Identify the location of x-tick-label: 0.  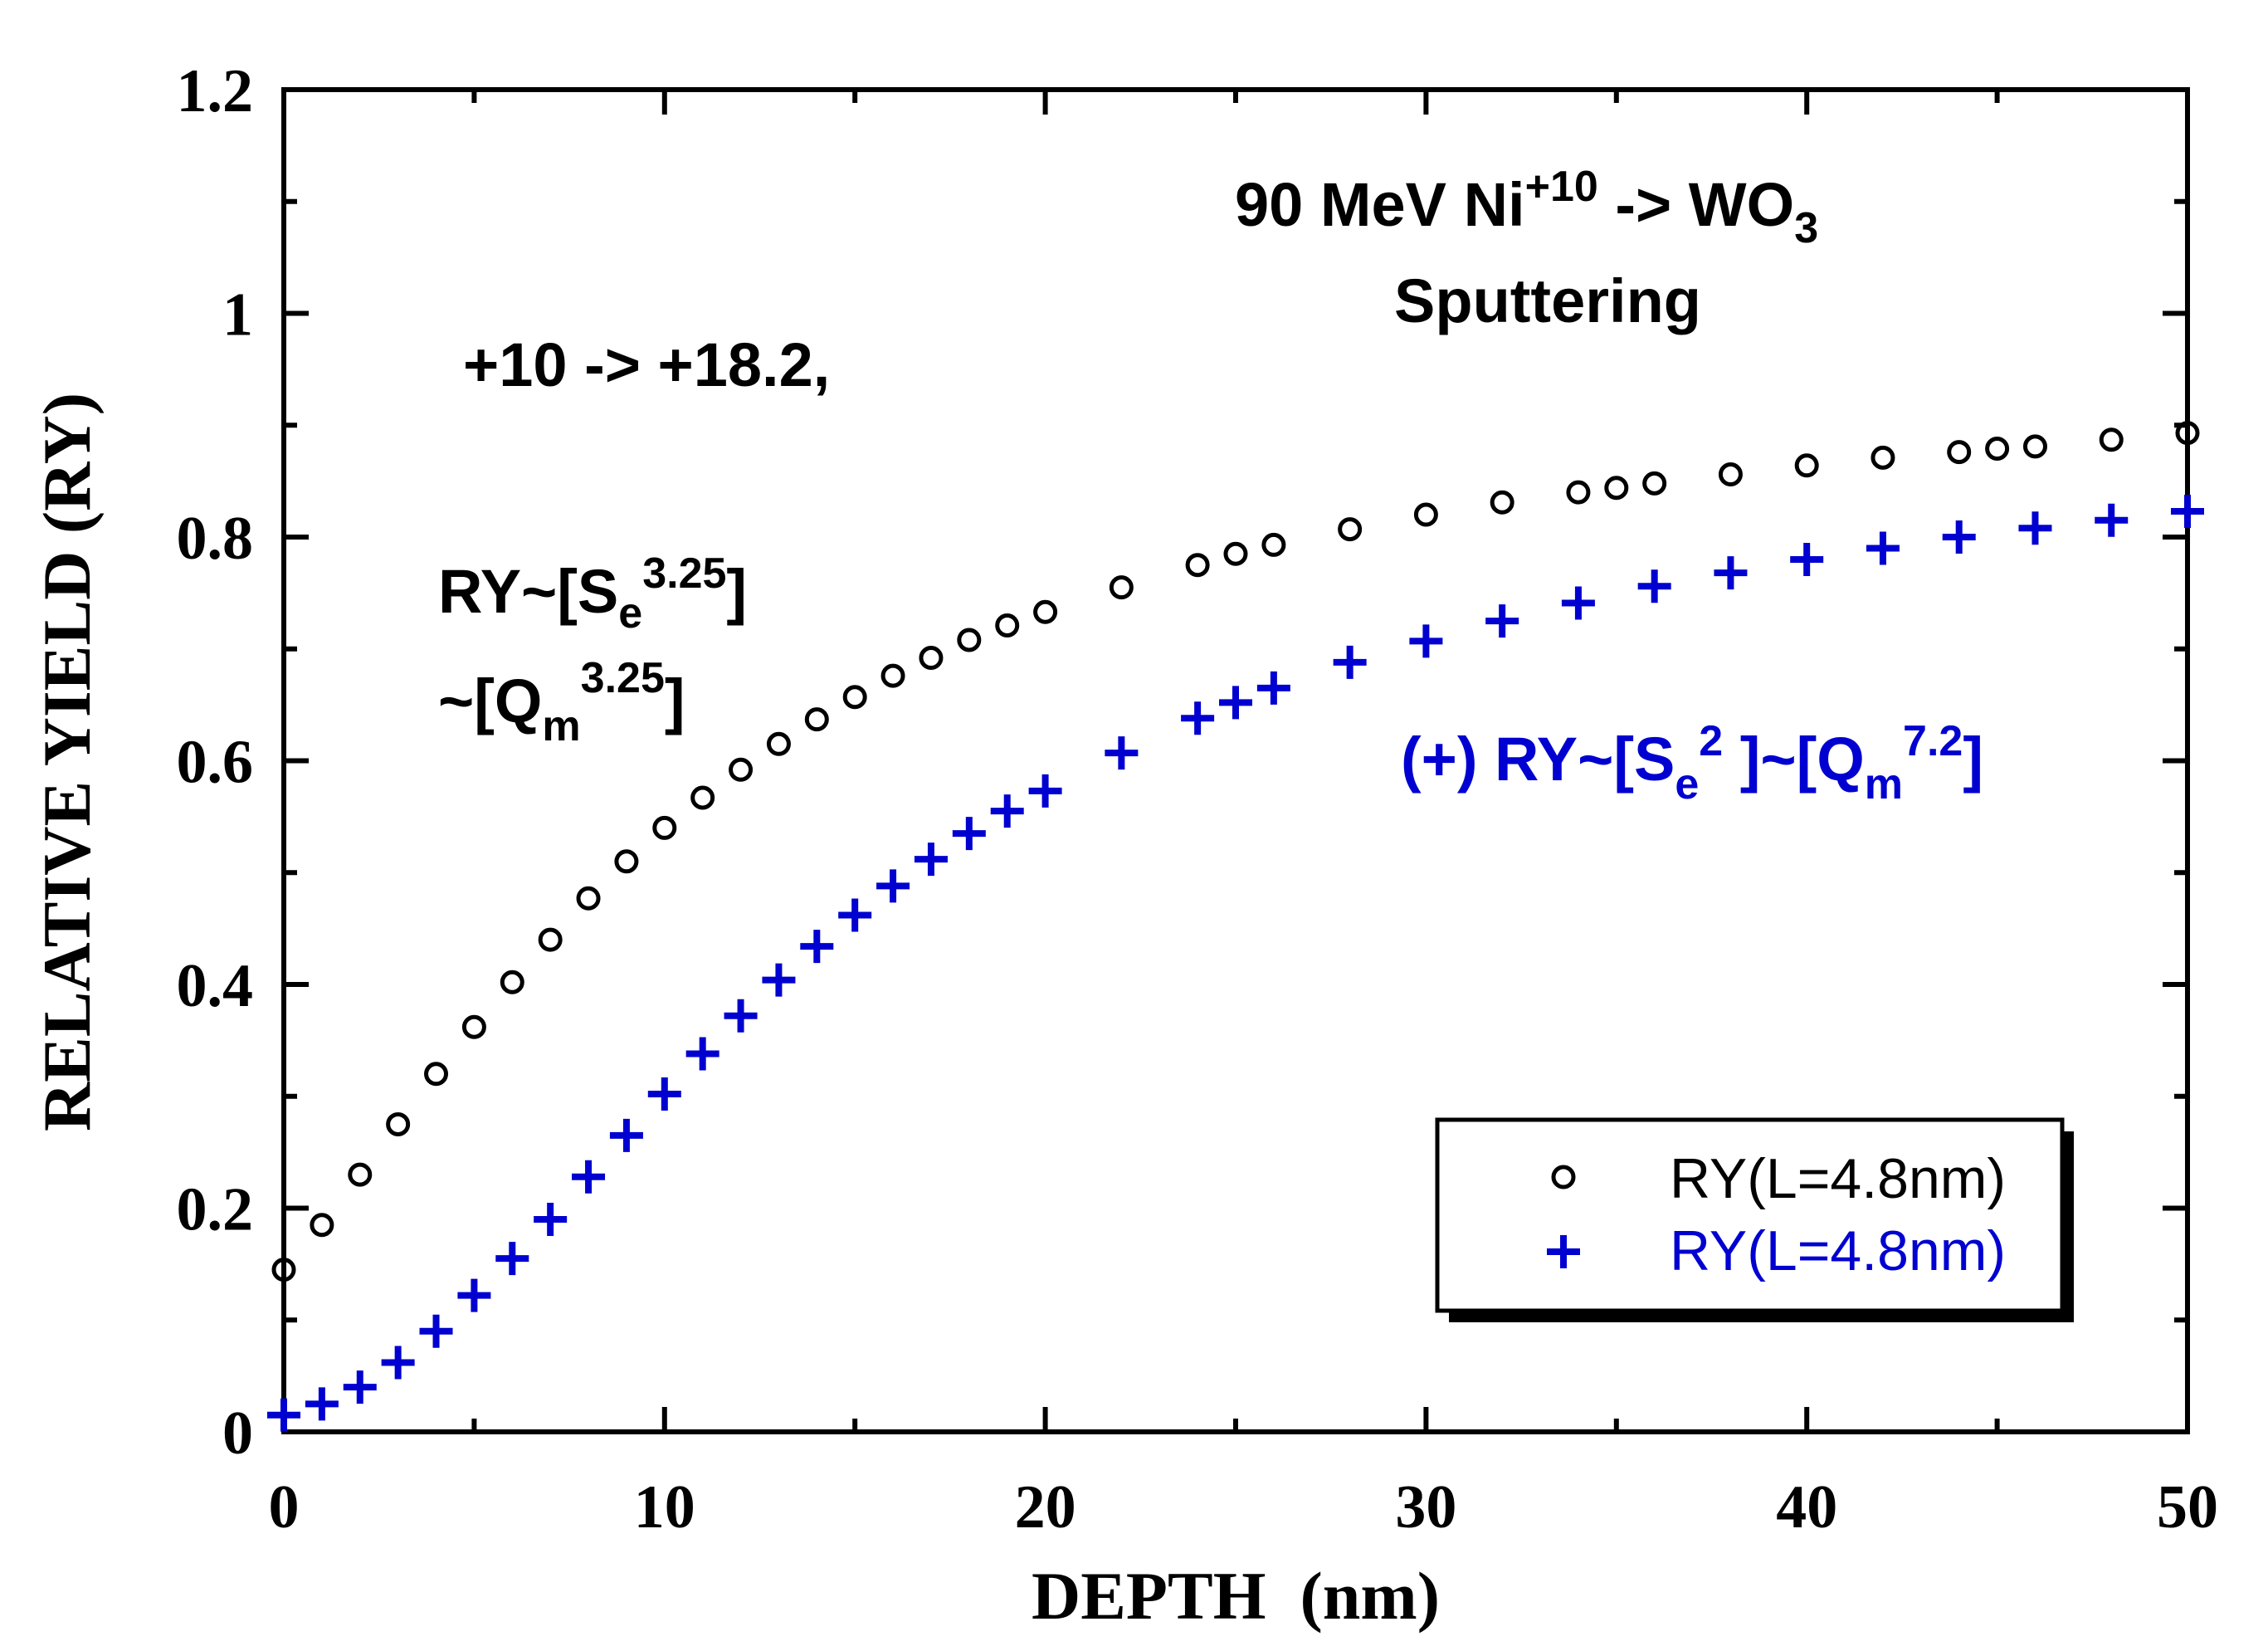
(284, 1507).